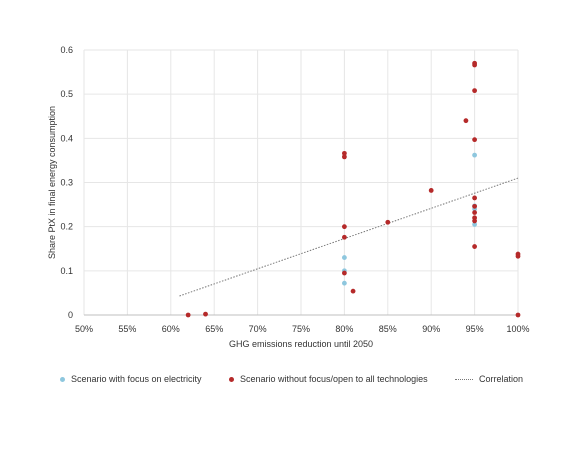  I want to click on x-tick-label: 65%, so click(214, 329).